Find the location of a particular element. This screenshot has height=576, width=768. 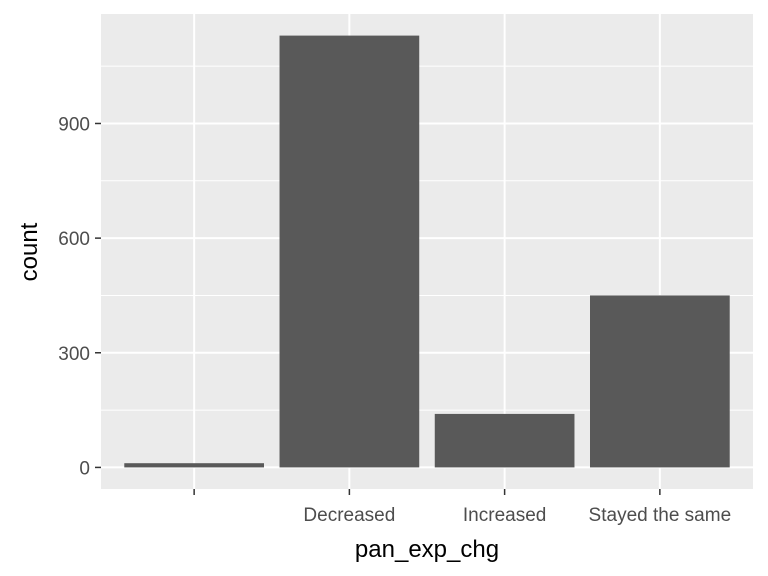

y-tick-label: 900 is located at coordinates (74, 124).